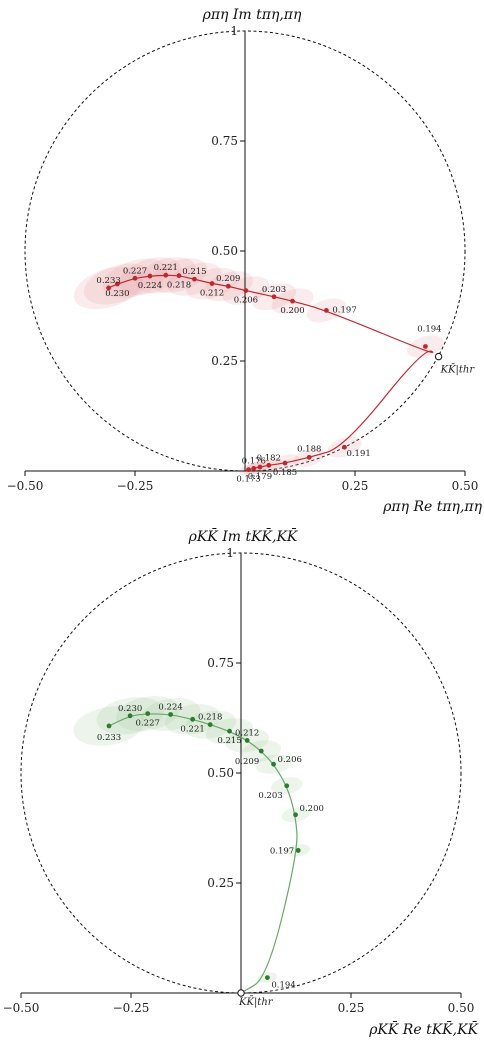  I want to click on x-ticks-bottom: −0.50 −0.25 0.25 0.50, so click(239, 1004).